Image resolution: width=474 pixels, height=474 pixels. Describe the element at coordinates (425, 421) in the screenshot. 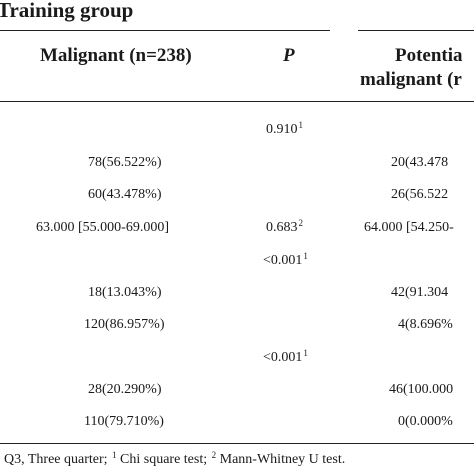

I see `table-cell-potential: 0(0.000%` at that location.